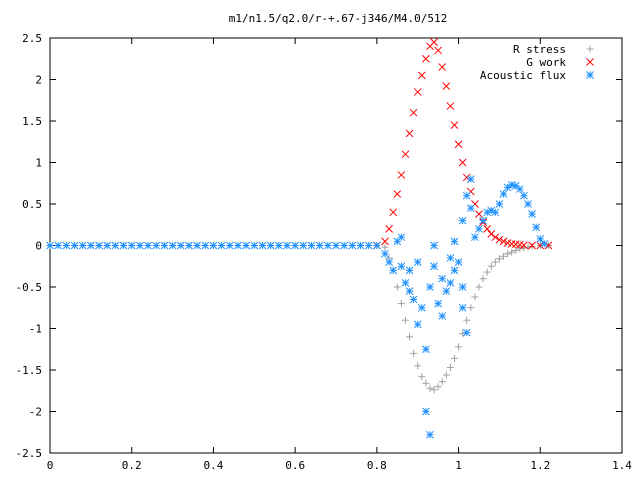  I want to click on x-tick-label: 0.8, so click(377, 465).